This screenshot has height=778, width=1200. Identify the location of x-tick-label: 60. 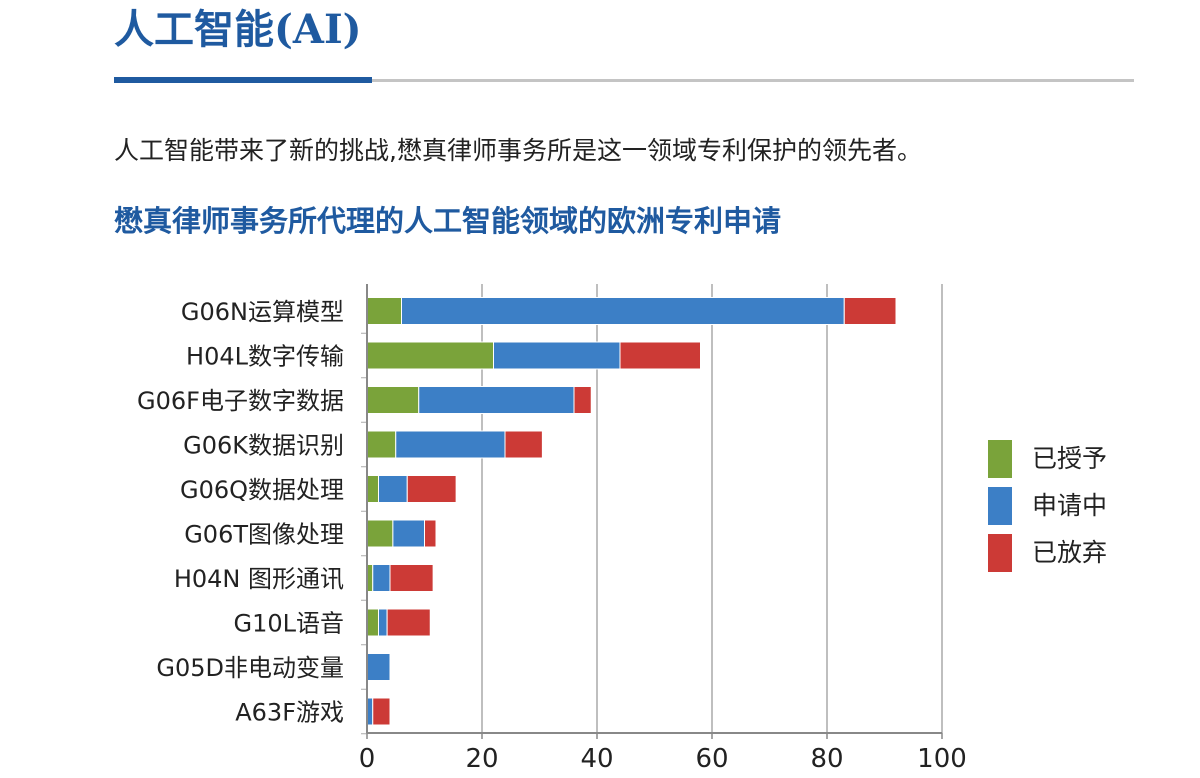
(711, 759).